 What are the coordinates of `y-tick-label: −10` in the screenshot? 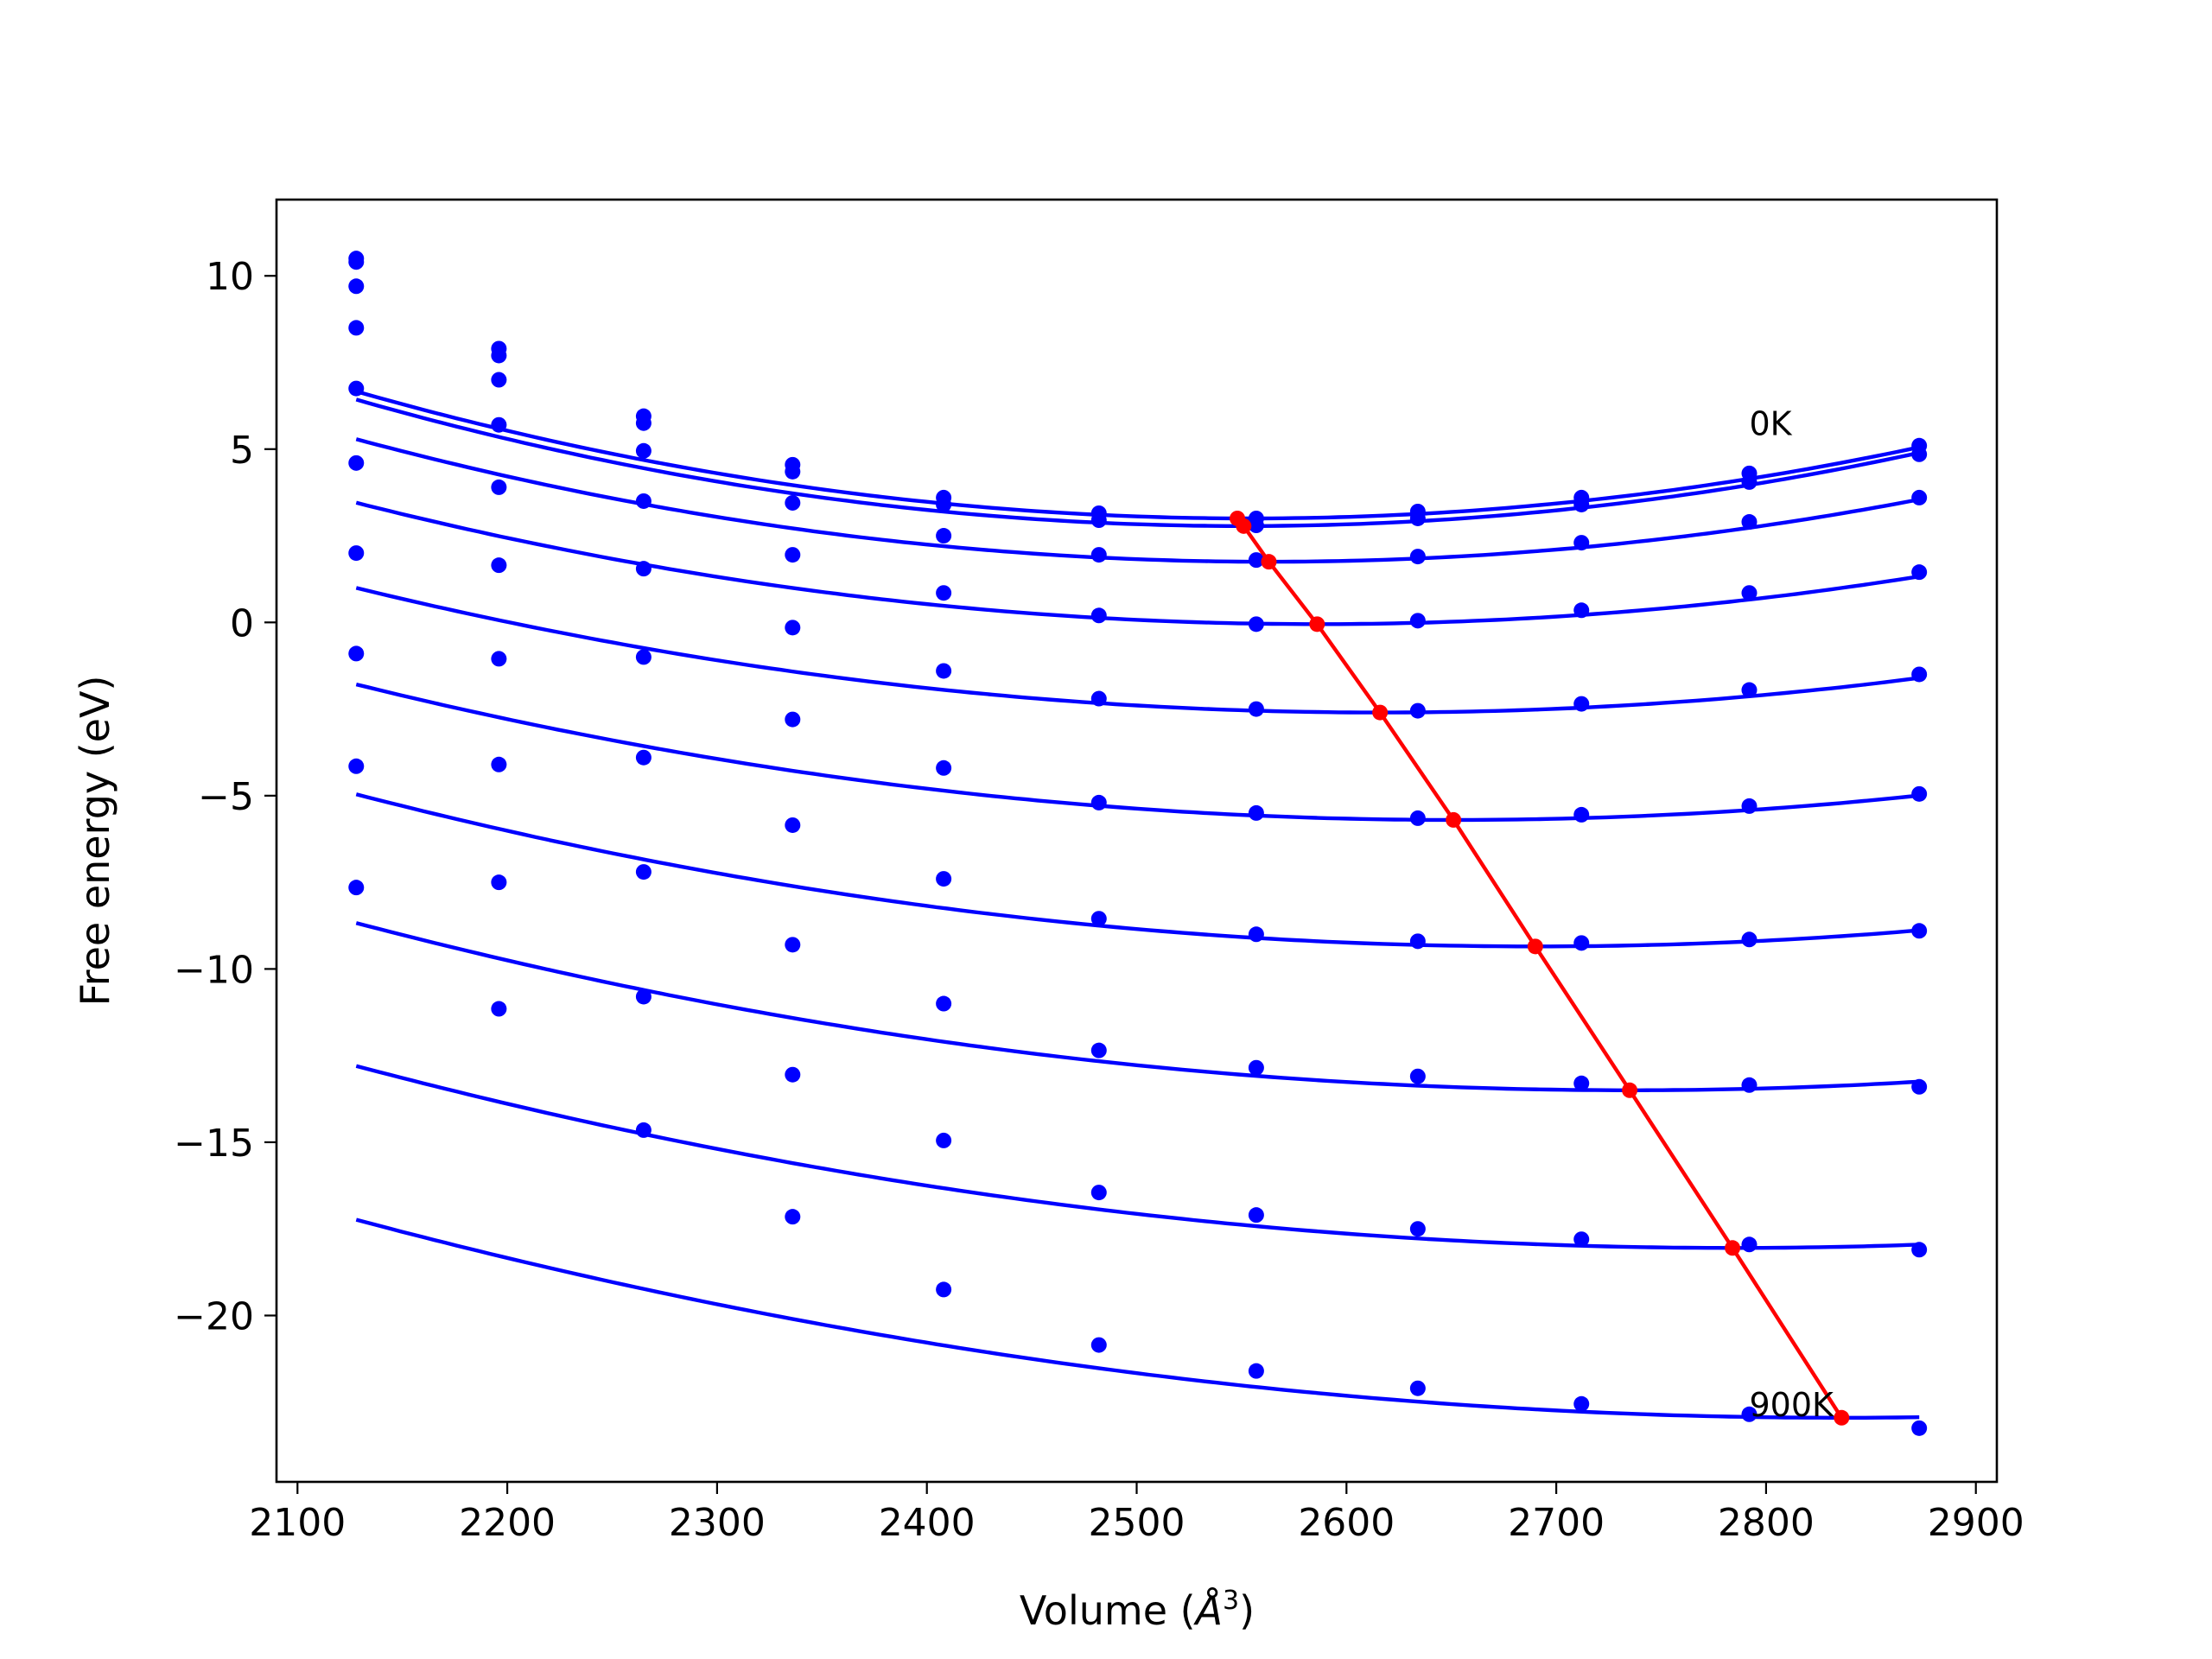 It's located at (214, 970).